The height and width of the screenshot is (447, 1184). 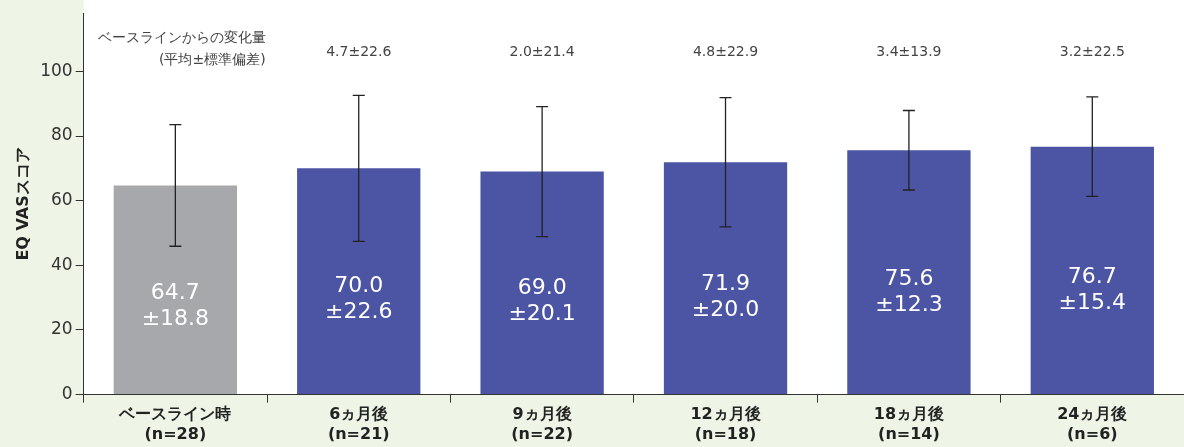 I want to click on y-tick-label: 80, so click(x=62, y=134).